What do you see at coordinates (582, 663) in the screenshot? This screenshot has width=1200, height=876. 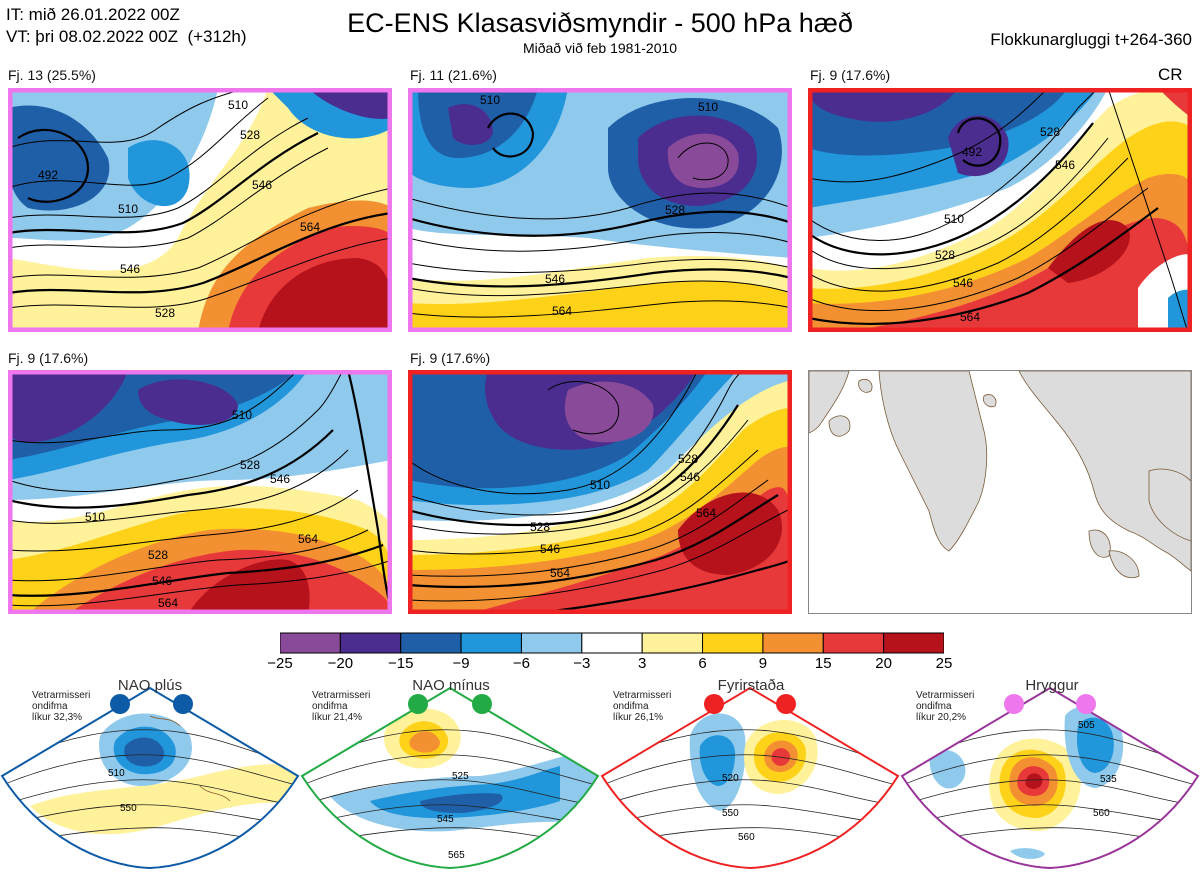 I see `colorbar-tick-label: −3` at bounding box center [582, 663].